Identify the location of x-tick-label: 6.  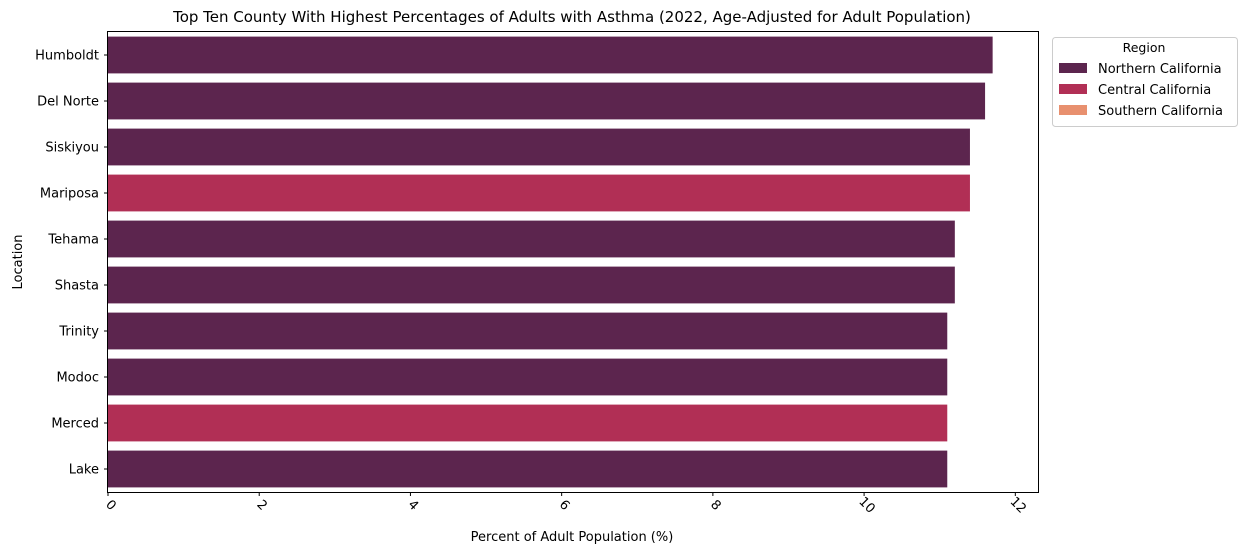
(564, 505).